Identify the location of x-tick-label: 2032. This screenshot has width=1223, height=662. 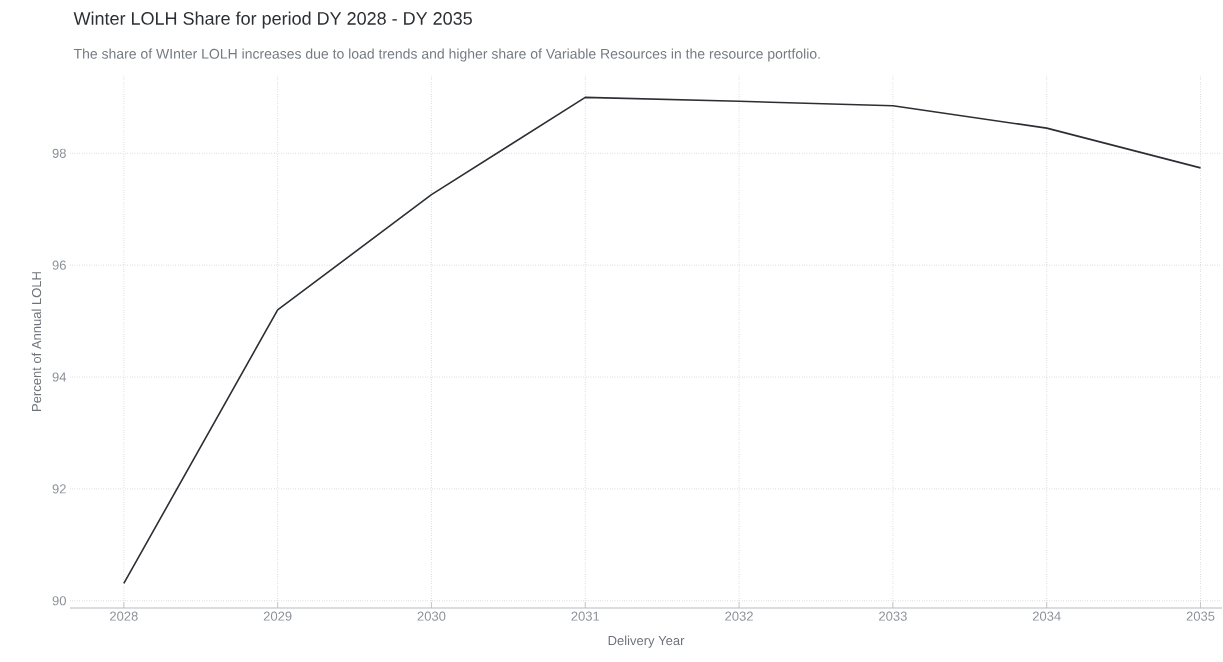
(739, 616).